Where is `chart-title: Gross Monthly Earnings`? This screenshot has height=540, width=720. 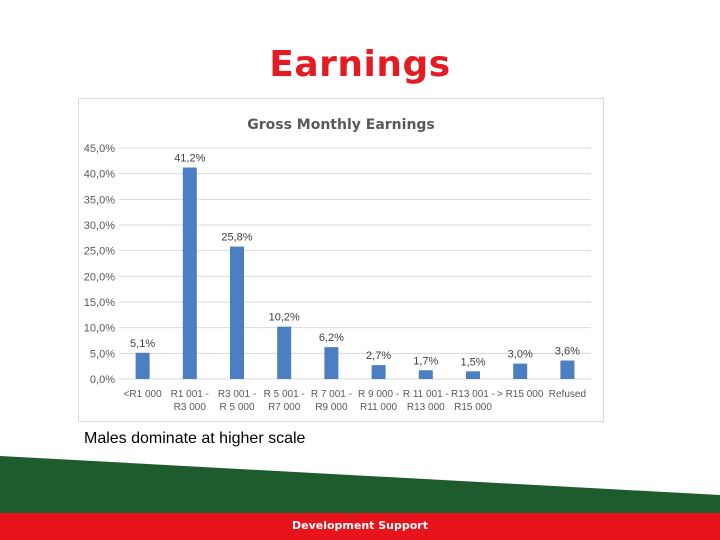
chart-title: Gross Monthly Earnings is located at coordinates (341, 125).